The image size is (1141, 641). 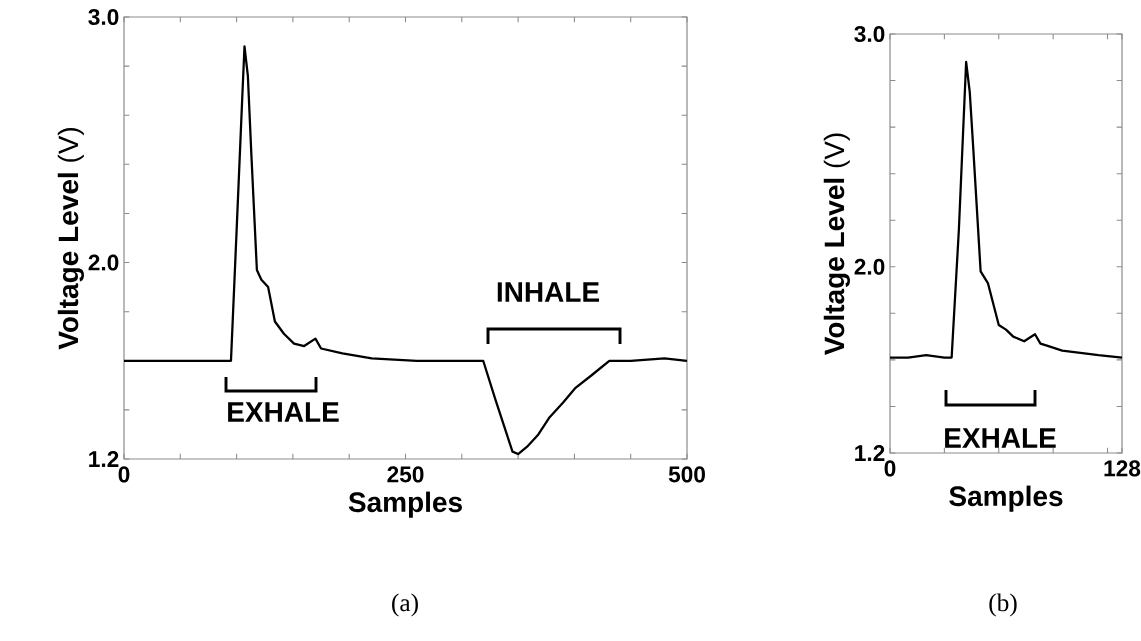 I want to click on annotation: INHALE, so click(x=548, y=292).